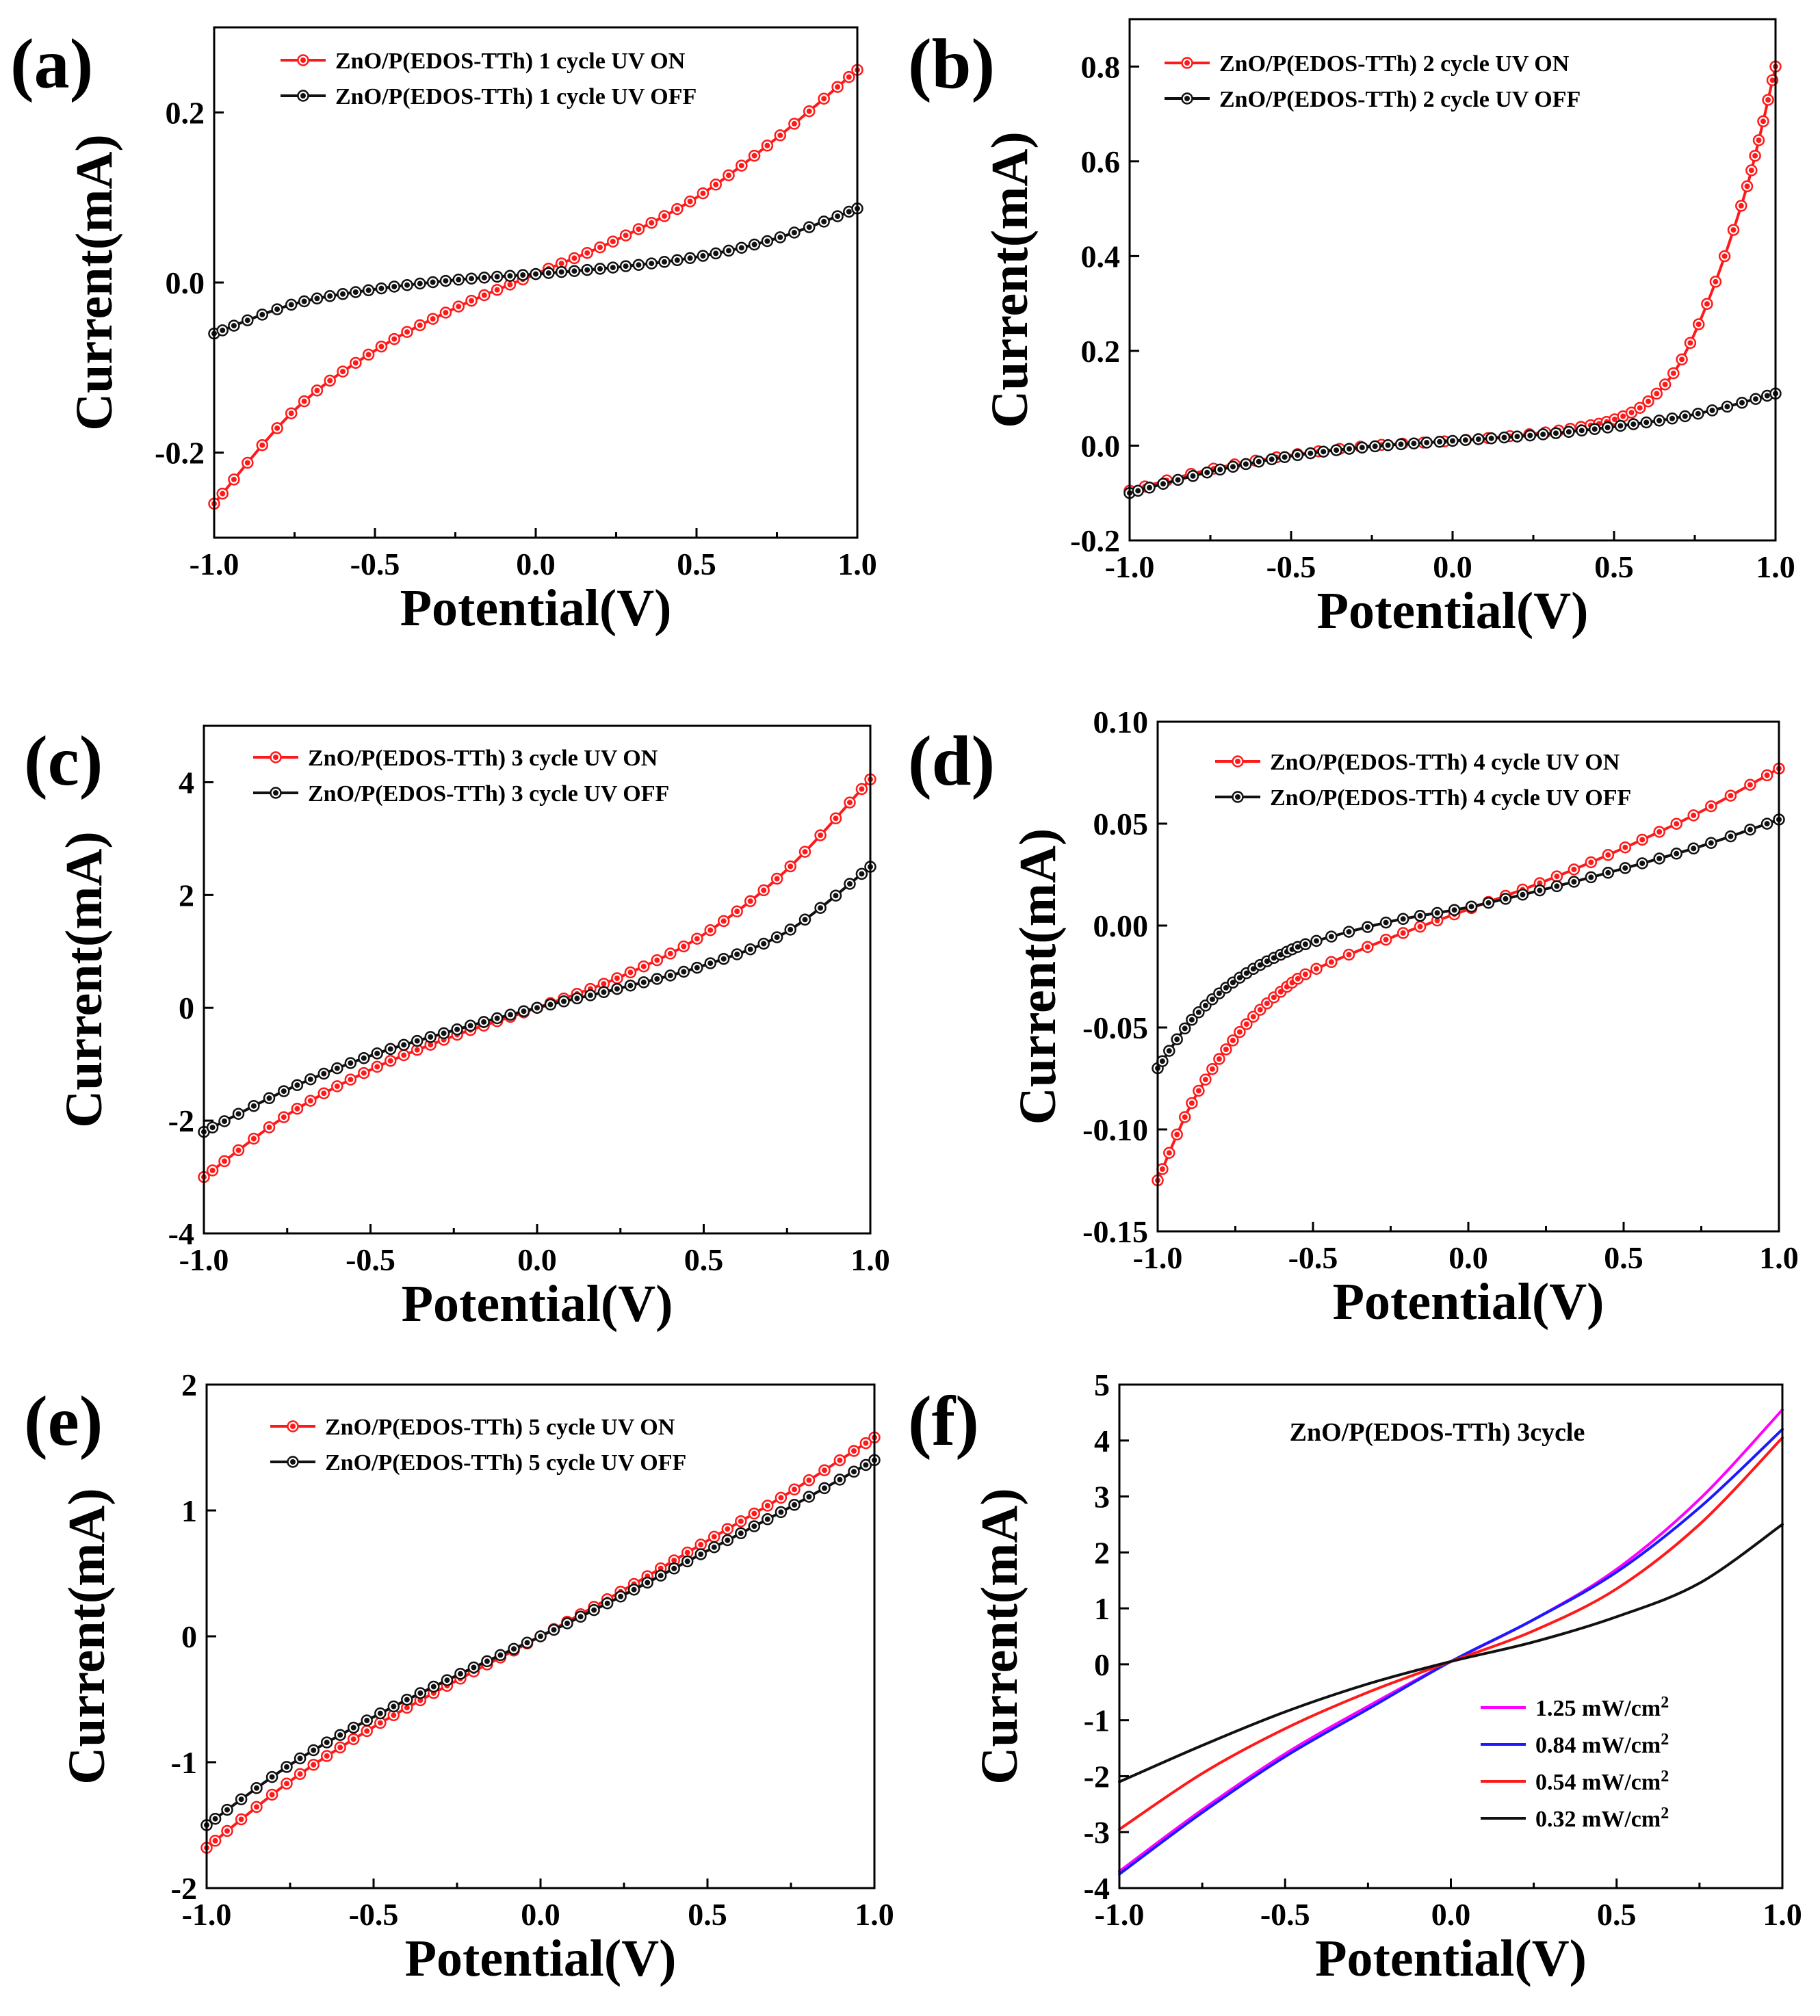 Image resolution: width=1820 pixels, height=2016 pixels. What do you see at coordinates (536, 564) in the screenshot?
I see `x-tick-label: 0.0` at bounding box center [536, 564].